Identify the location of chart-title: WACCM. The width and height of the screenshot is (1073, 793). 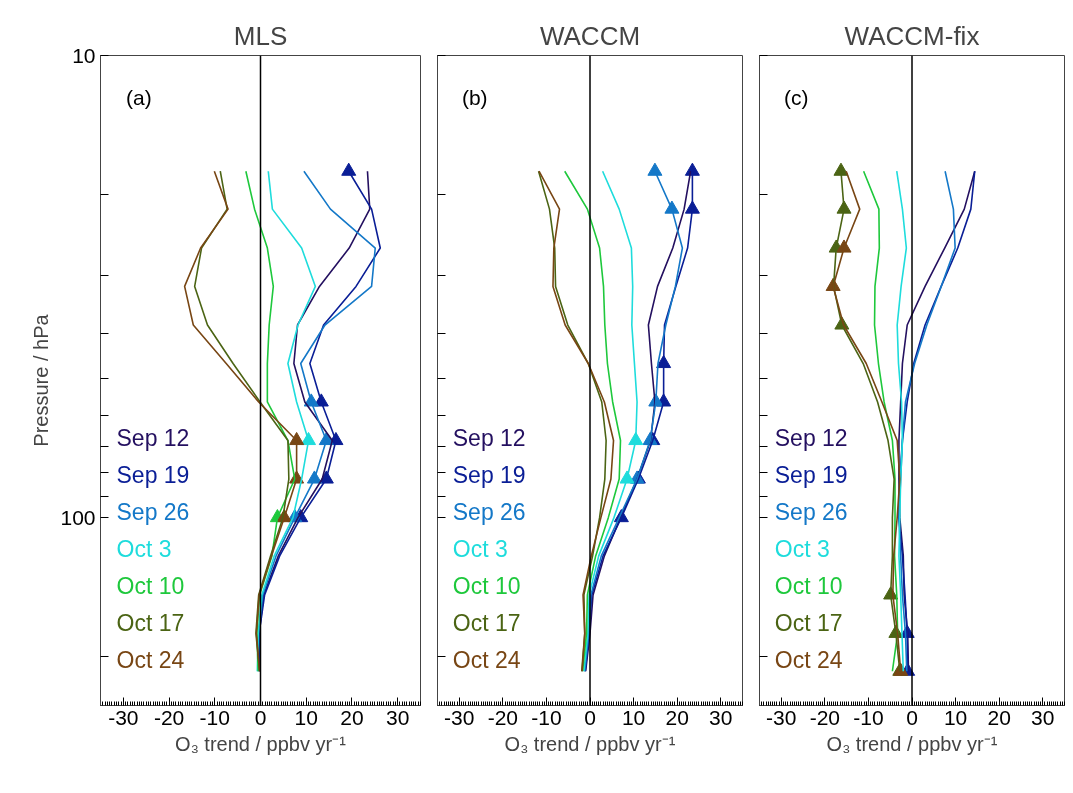
(590, 35).